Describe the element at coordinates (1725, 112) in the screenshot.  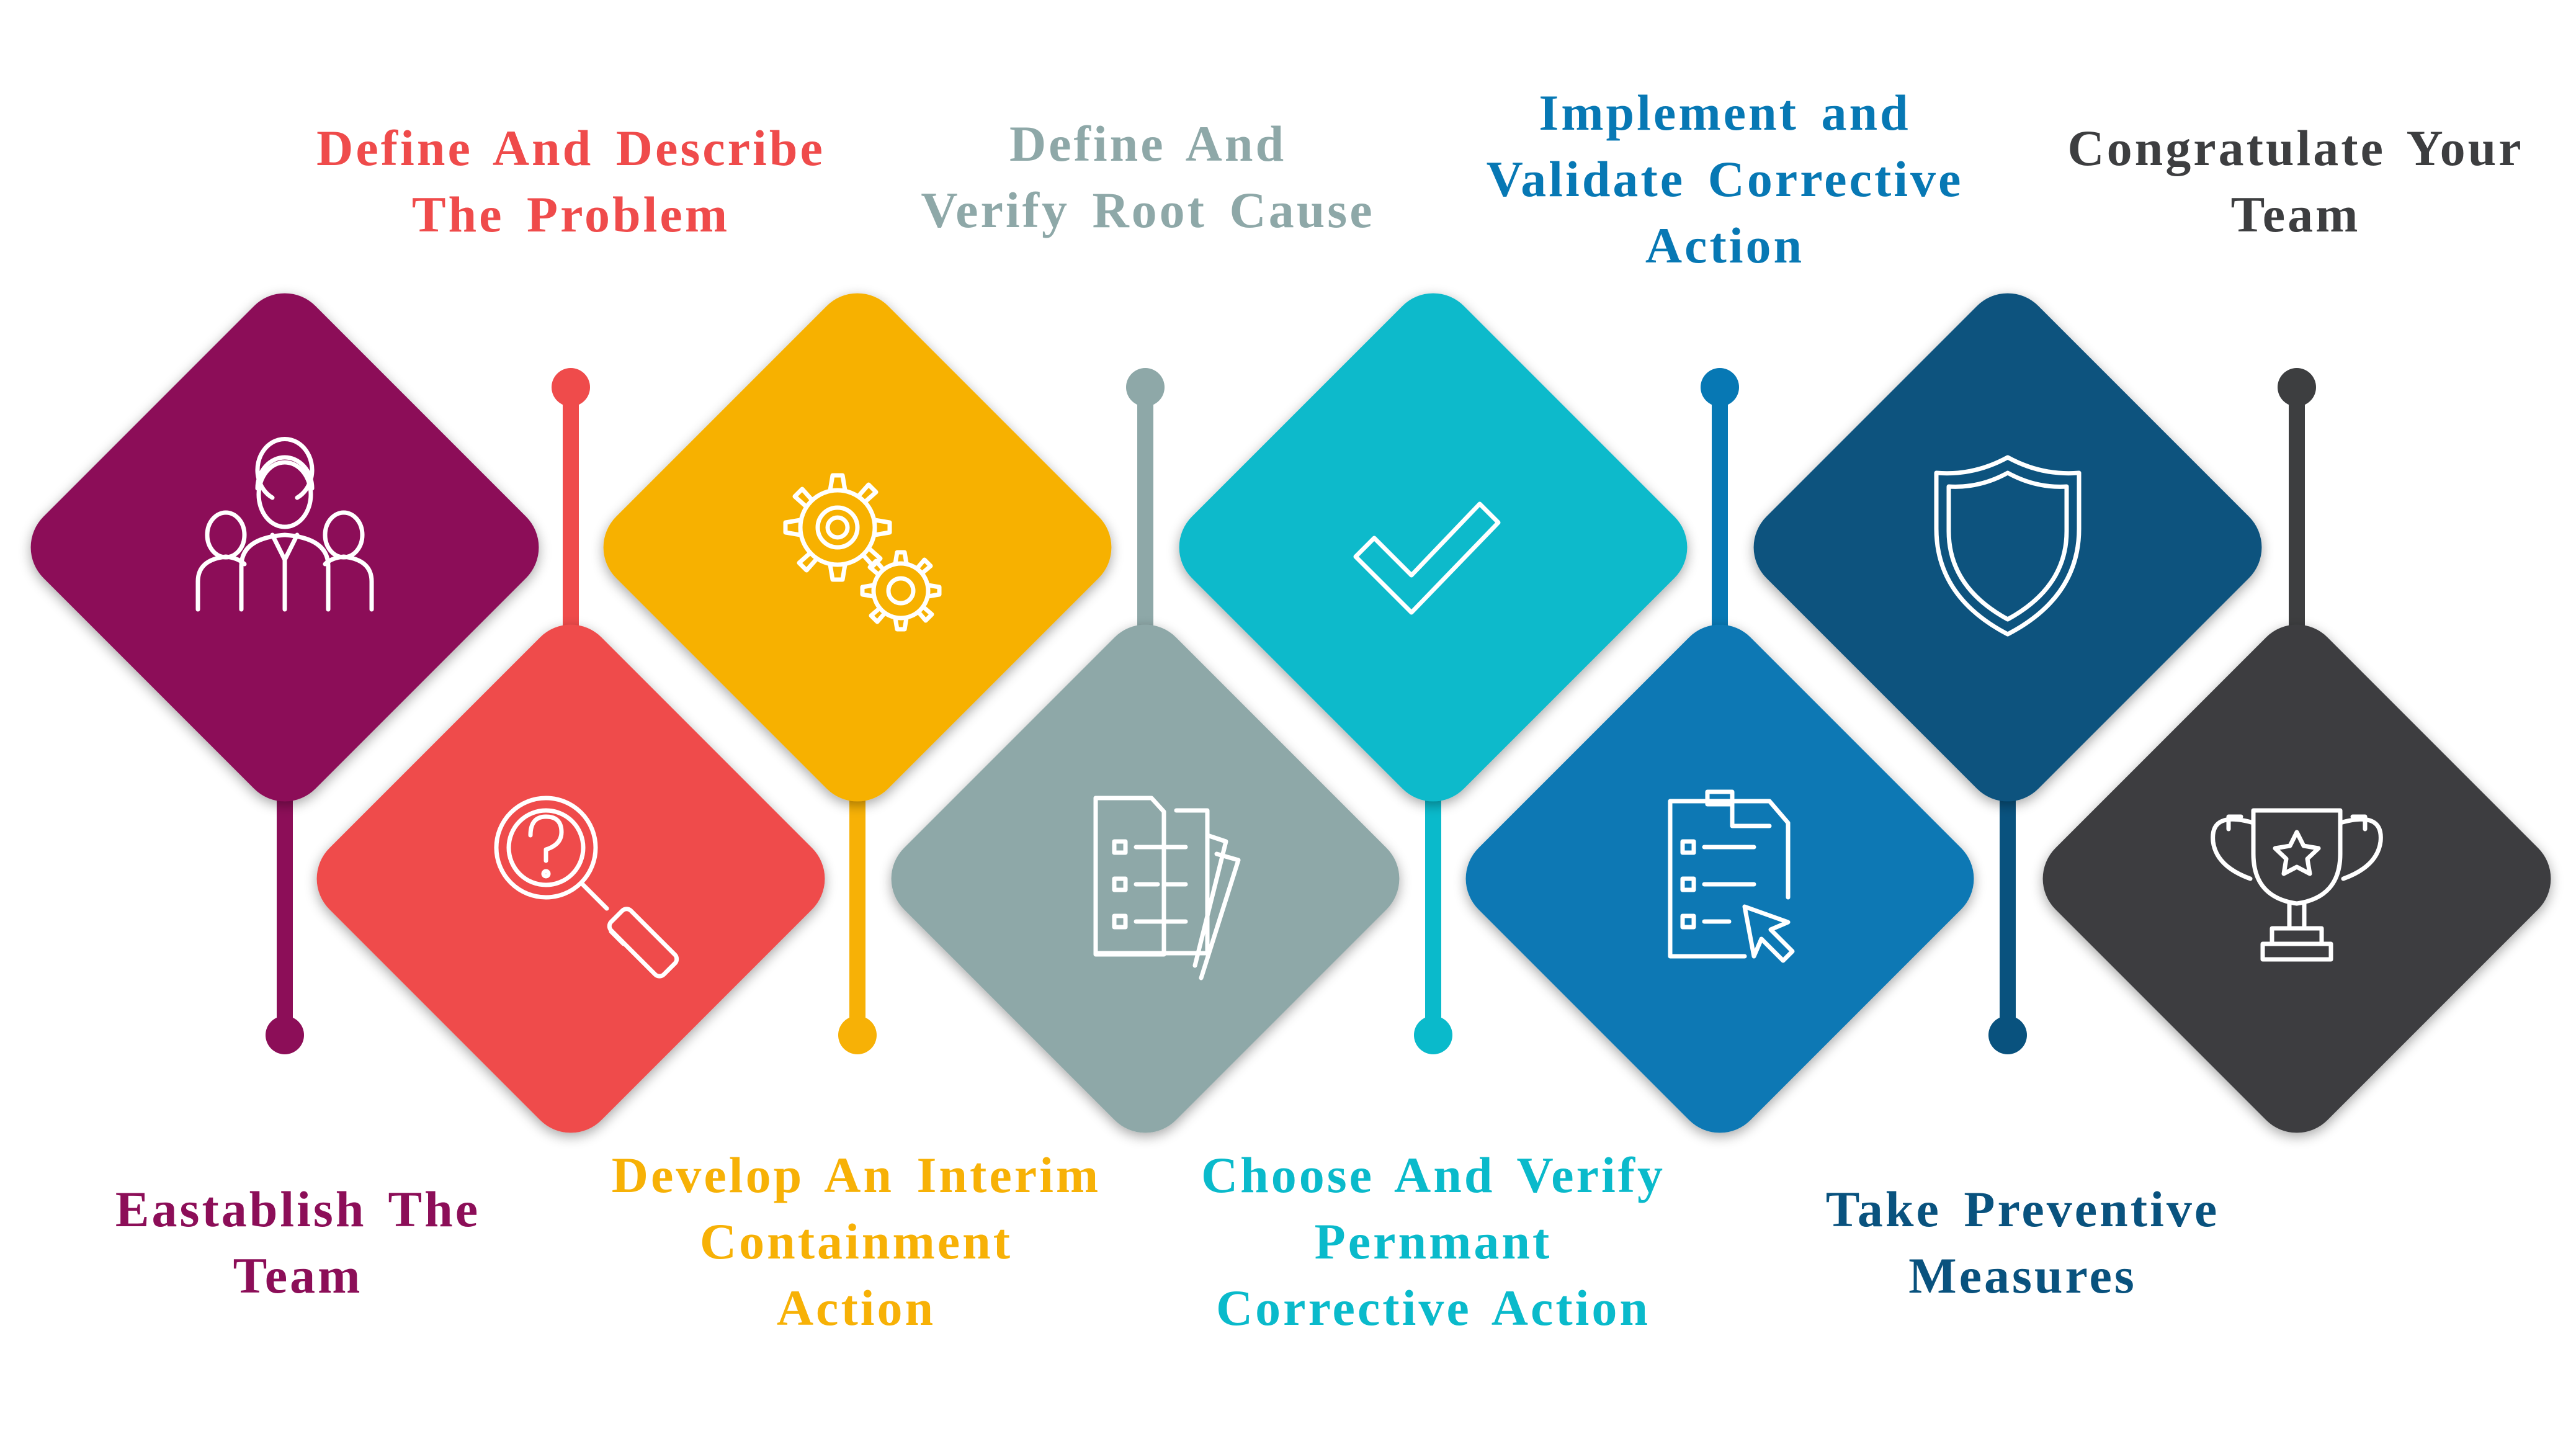
I see `step-label-6-line-1: Implement and` at that location.